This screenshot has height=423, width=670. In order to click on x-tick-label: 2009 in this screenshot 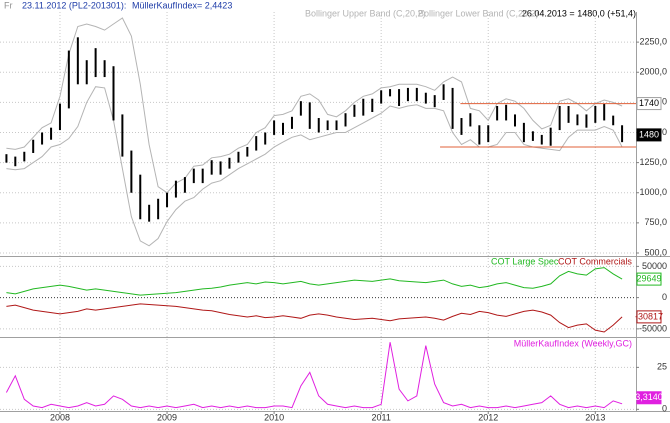, I will do `click(167, 417)`.